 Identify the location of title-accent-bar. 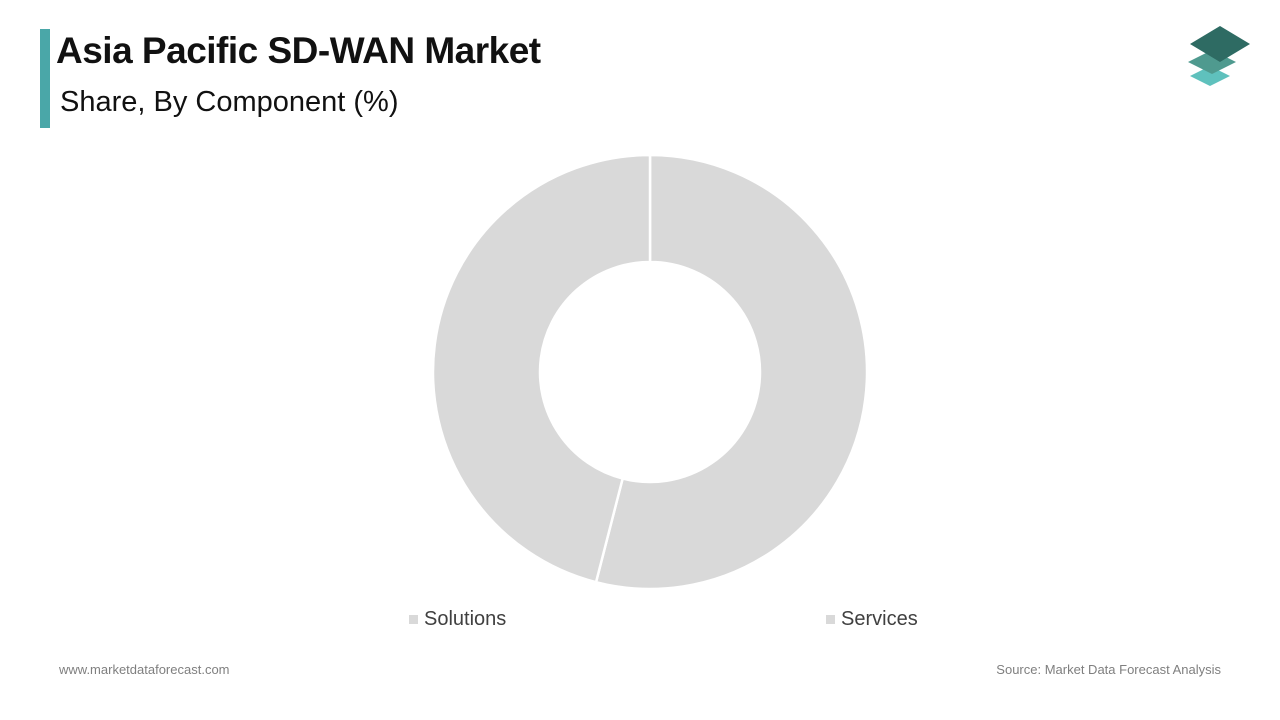
(45, 78).